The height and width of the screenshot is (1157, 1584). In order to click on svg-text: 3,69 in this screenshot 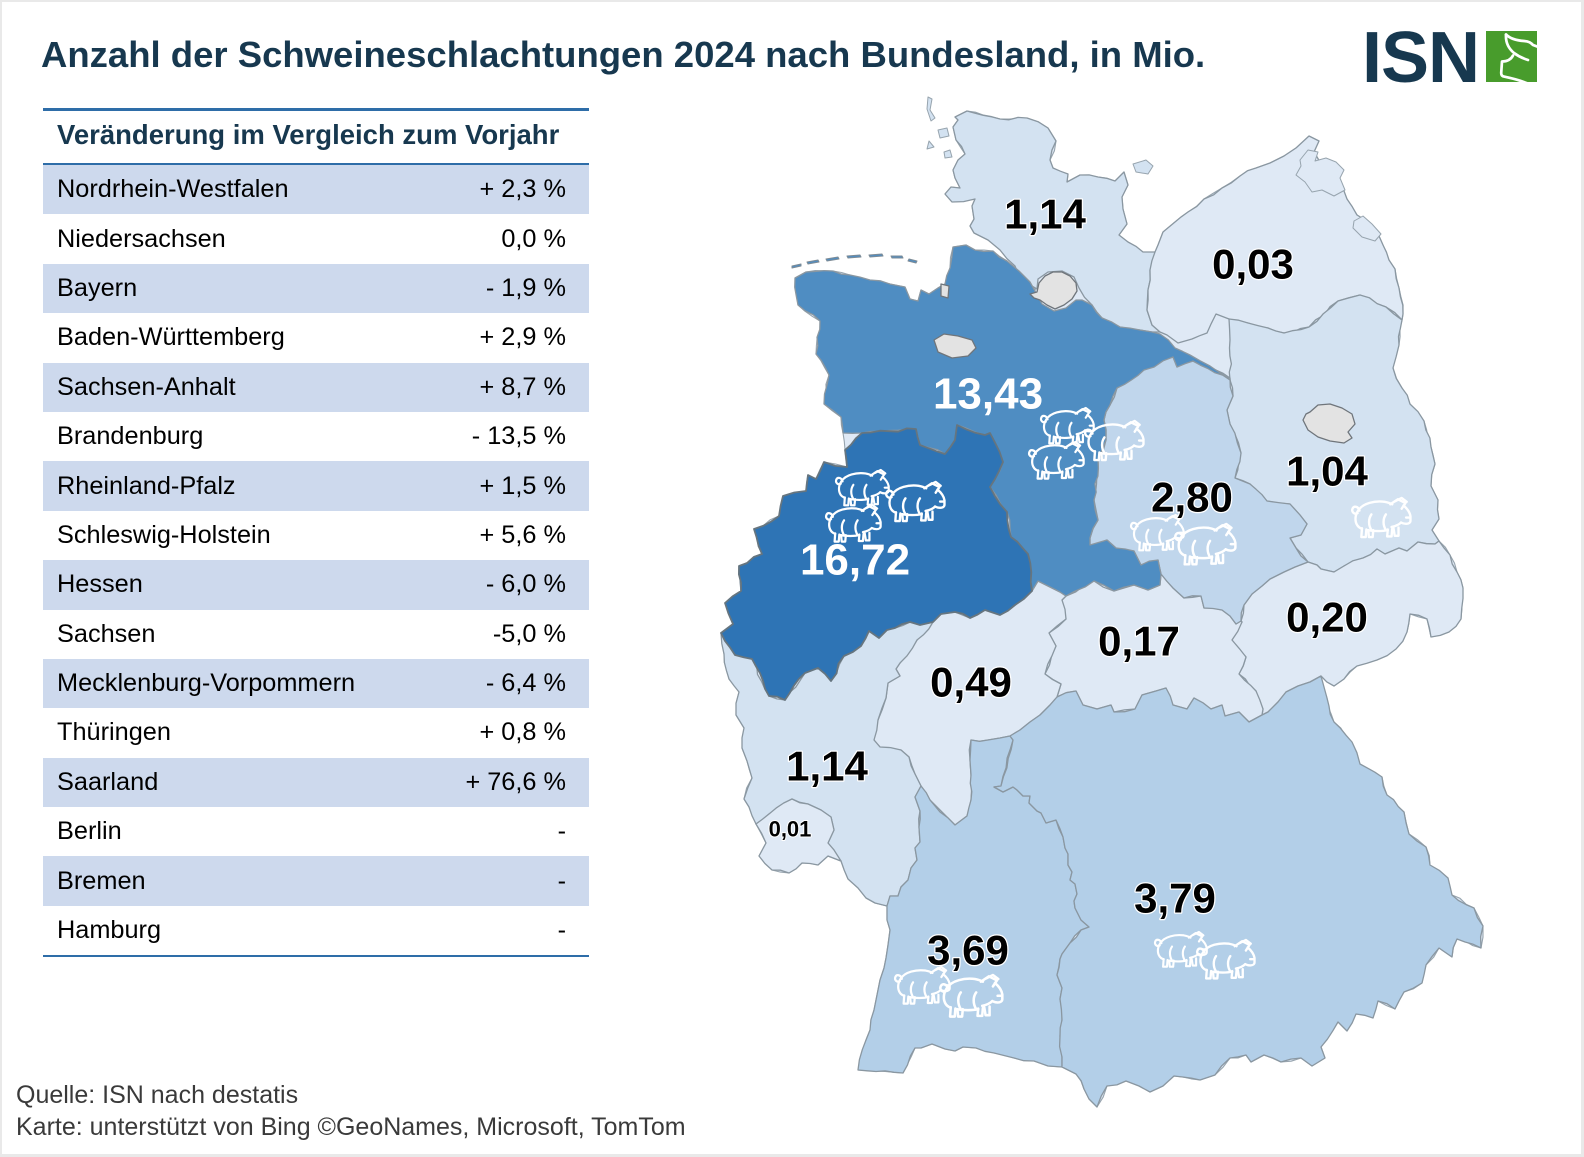, I will do `click(968, 950)`.